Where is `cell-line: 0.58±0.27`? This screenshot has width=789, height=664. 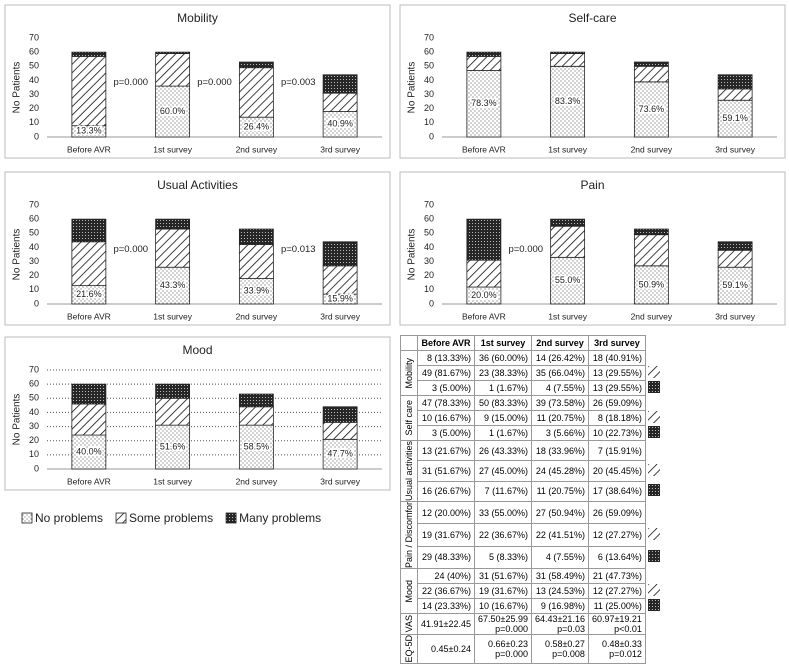
cell-line: 0.58±0.27 is located at coordinates (564, 643).